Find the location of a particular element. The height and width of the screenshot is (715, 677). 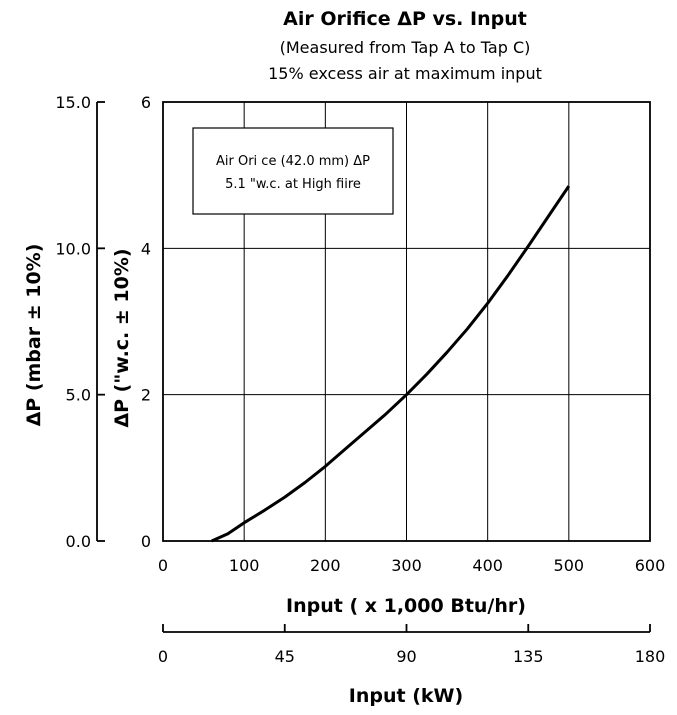

y-tick-label: 0 is located at coordinates (146, 541).